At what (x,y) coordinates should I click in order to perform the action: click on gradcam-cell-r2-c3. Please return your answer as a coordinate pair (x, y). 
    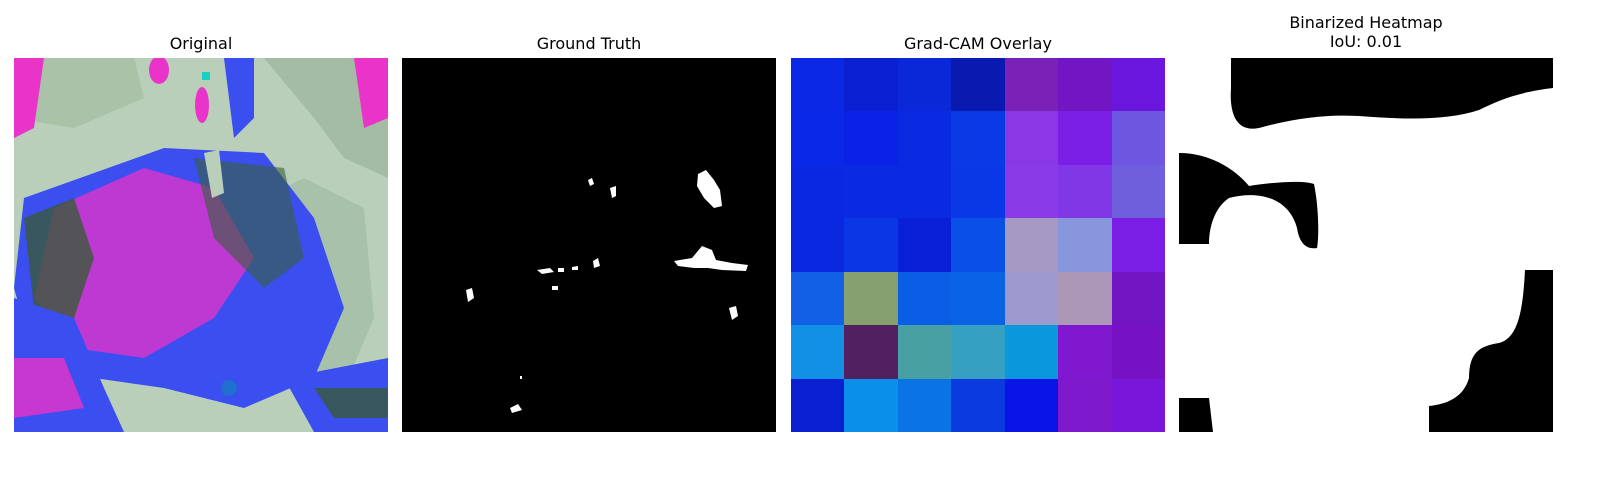
    Looking at the image, I should click on (978, 191).